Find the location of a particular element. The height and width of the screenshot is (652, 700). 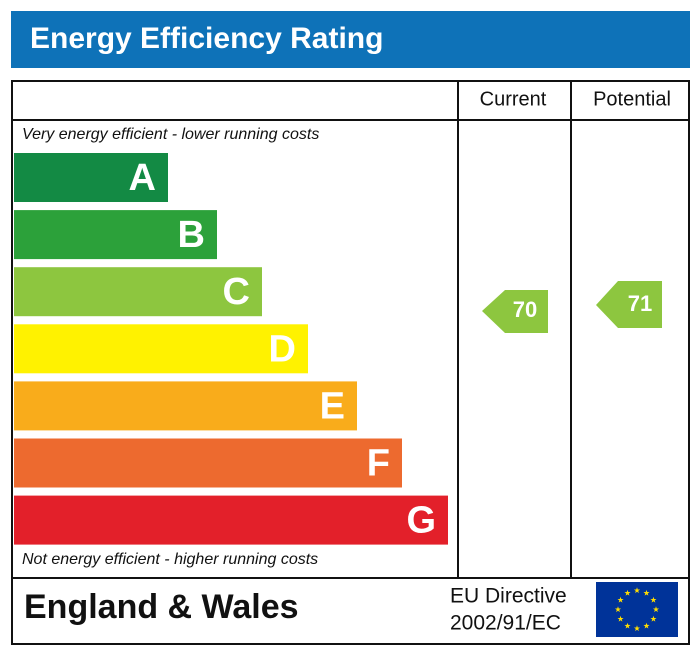

current-rating: 70 is located at coordinates (525, 309).